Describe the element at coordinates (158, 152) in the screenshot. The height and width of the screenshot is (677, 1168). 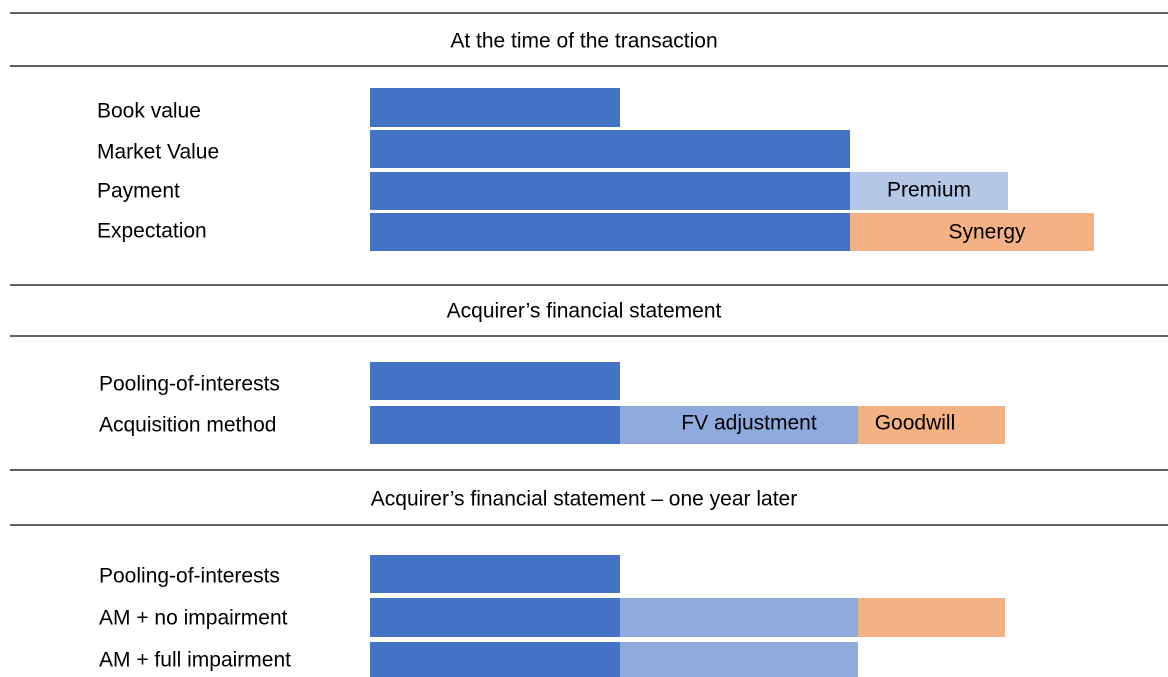
I see `row-label: Market Value` at that location.